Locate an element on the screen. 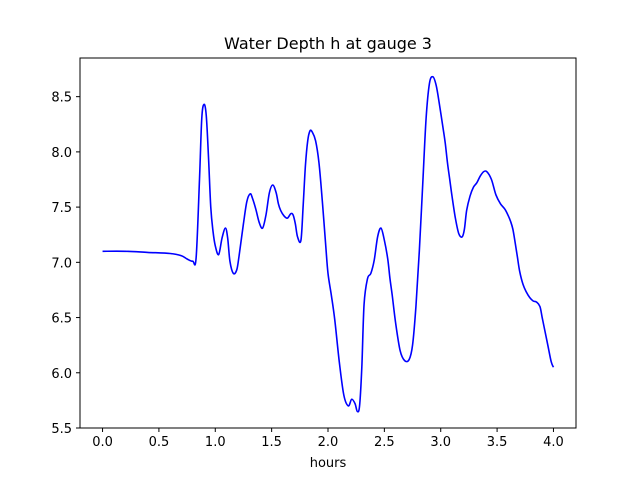 This screenshot has width=640, height=480. x-tick-label: 4.0 is located at coordinates (553, 442).